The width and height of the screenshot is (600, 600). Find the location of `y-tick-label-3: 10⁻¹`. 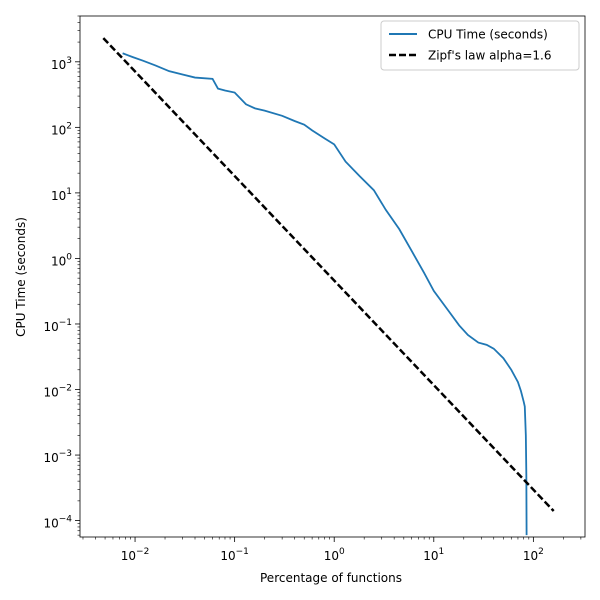

y-tick-label-3: 10⁻¹ is located at coordinates (57, 326).